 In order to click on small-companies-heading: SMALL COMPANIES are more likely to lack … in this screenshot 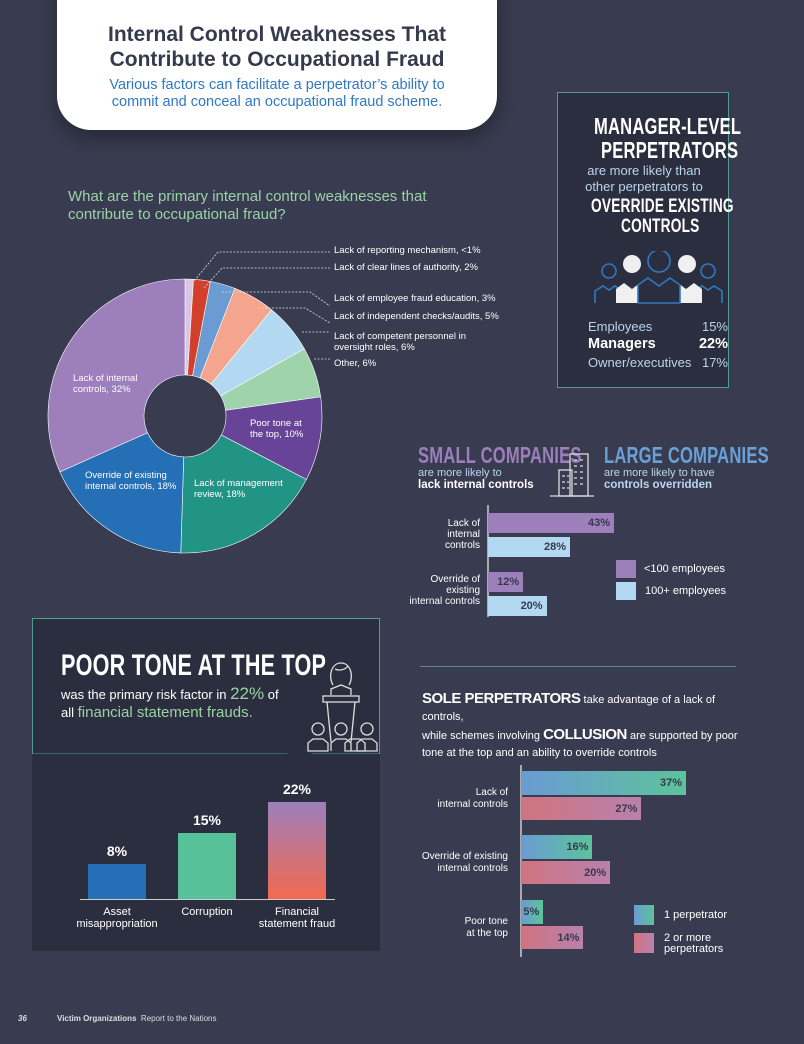, I will do `click(500, 466)`.